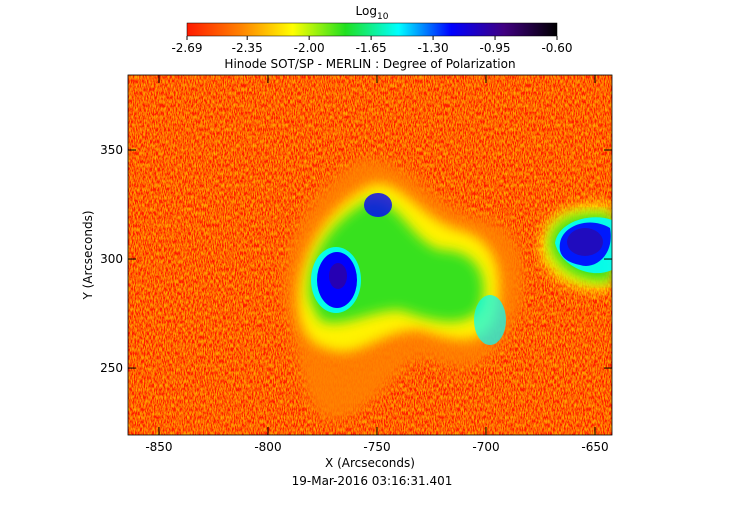  What do you see at coordinates (111, 368) in the screenshot?
I see `y-tick-label: 250` at bounding box center [111, 368].